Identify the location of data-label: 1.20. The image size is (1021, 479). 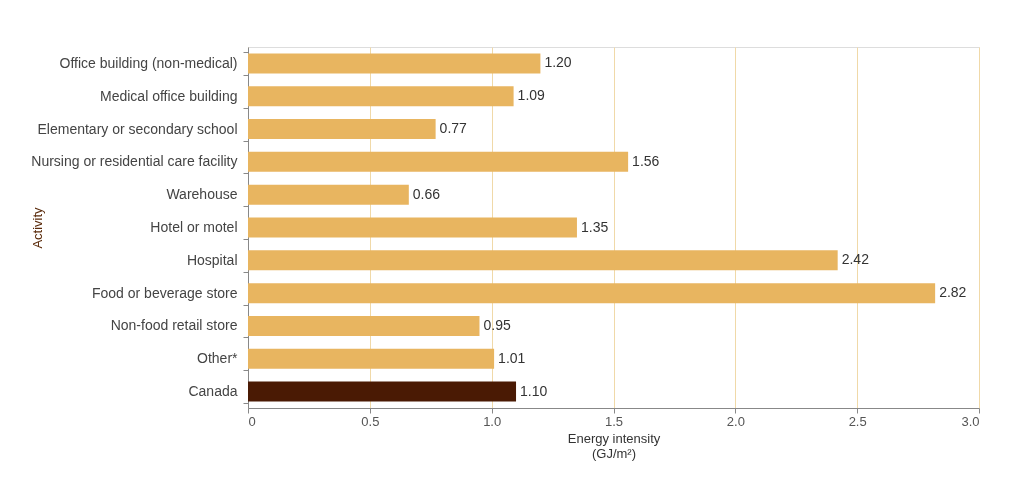
(558, 62).